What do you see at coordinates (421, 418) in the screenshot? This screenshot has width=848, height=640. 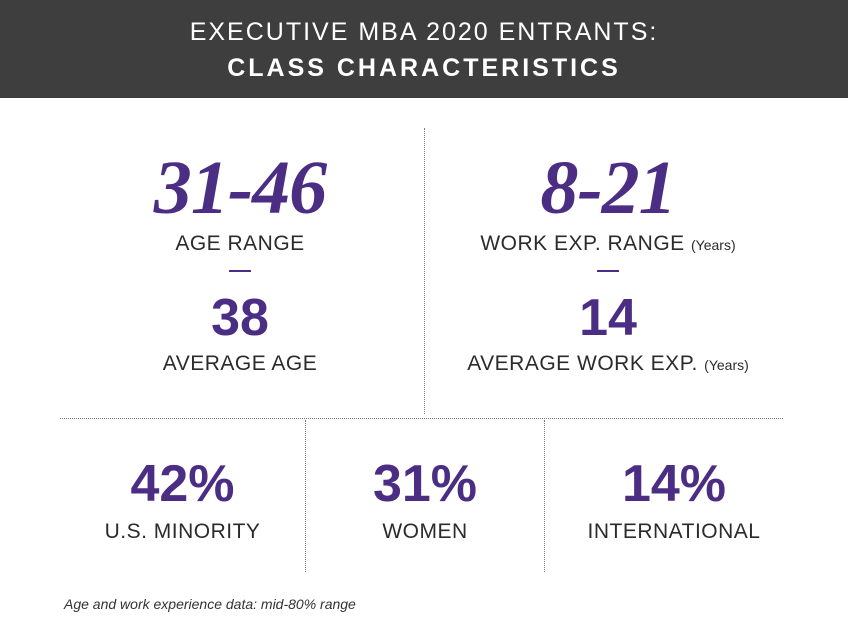 I see `divider-horizontal` at bounding box center [421, 418].